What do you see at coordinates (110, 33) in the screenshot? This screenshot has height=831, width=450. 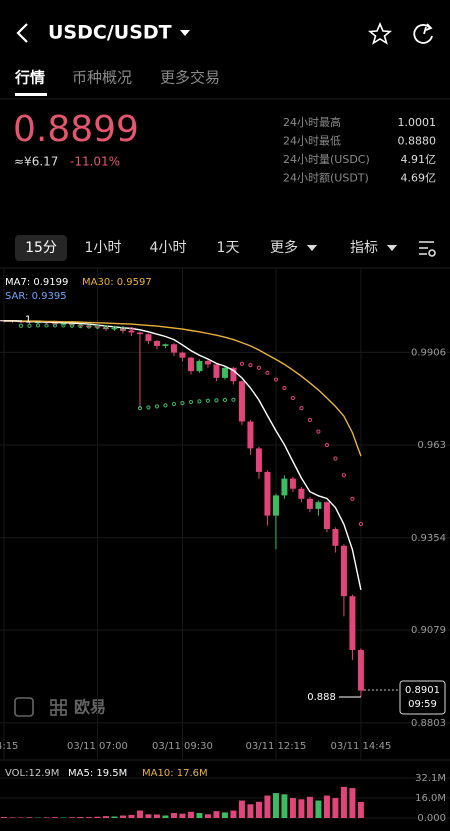 I see `pair-title: USDC/USDT` at bounding box center [110, 33].